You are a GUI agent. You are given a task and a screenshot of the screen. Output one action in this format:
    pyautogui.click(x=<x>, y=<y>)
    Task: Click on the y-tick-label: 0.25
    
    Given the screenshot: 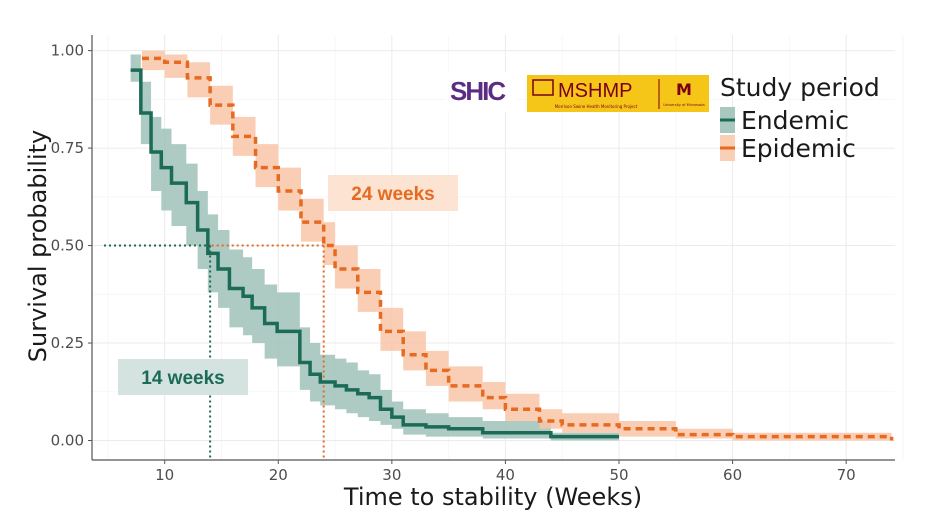 What is the action you would take?
    pyautogui.click(x=67, y=343)
    